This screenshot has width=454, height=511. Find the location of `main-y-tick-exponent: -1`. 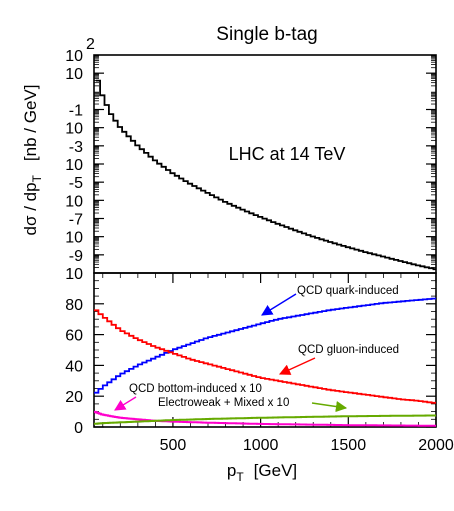

main-y-tick-exponent: -1 is located at coordinates (76, 111).